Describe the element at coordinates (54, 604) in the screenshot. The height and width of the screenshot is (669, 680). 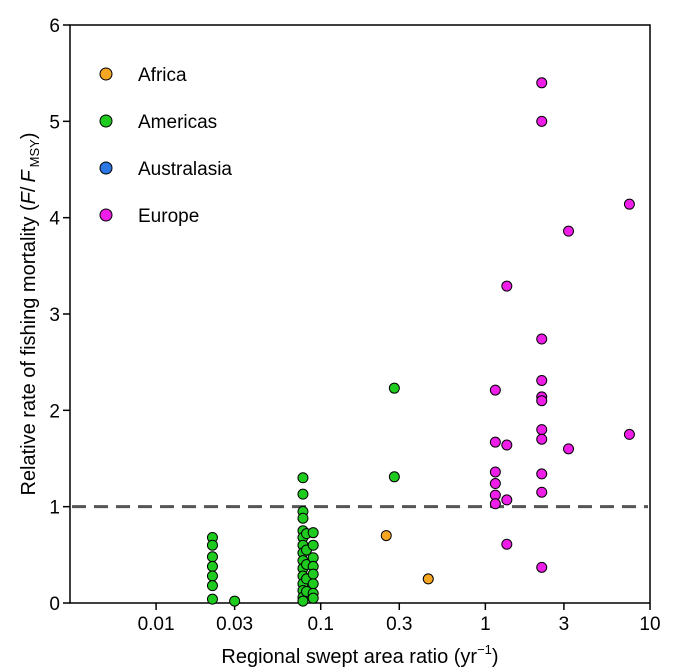
I see `y-tick-label: 0` at that location.